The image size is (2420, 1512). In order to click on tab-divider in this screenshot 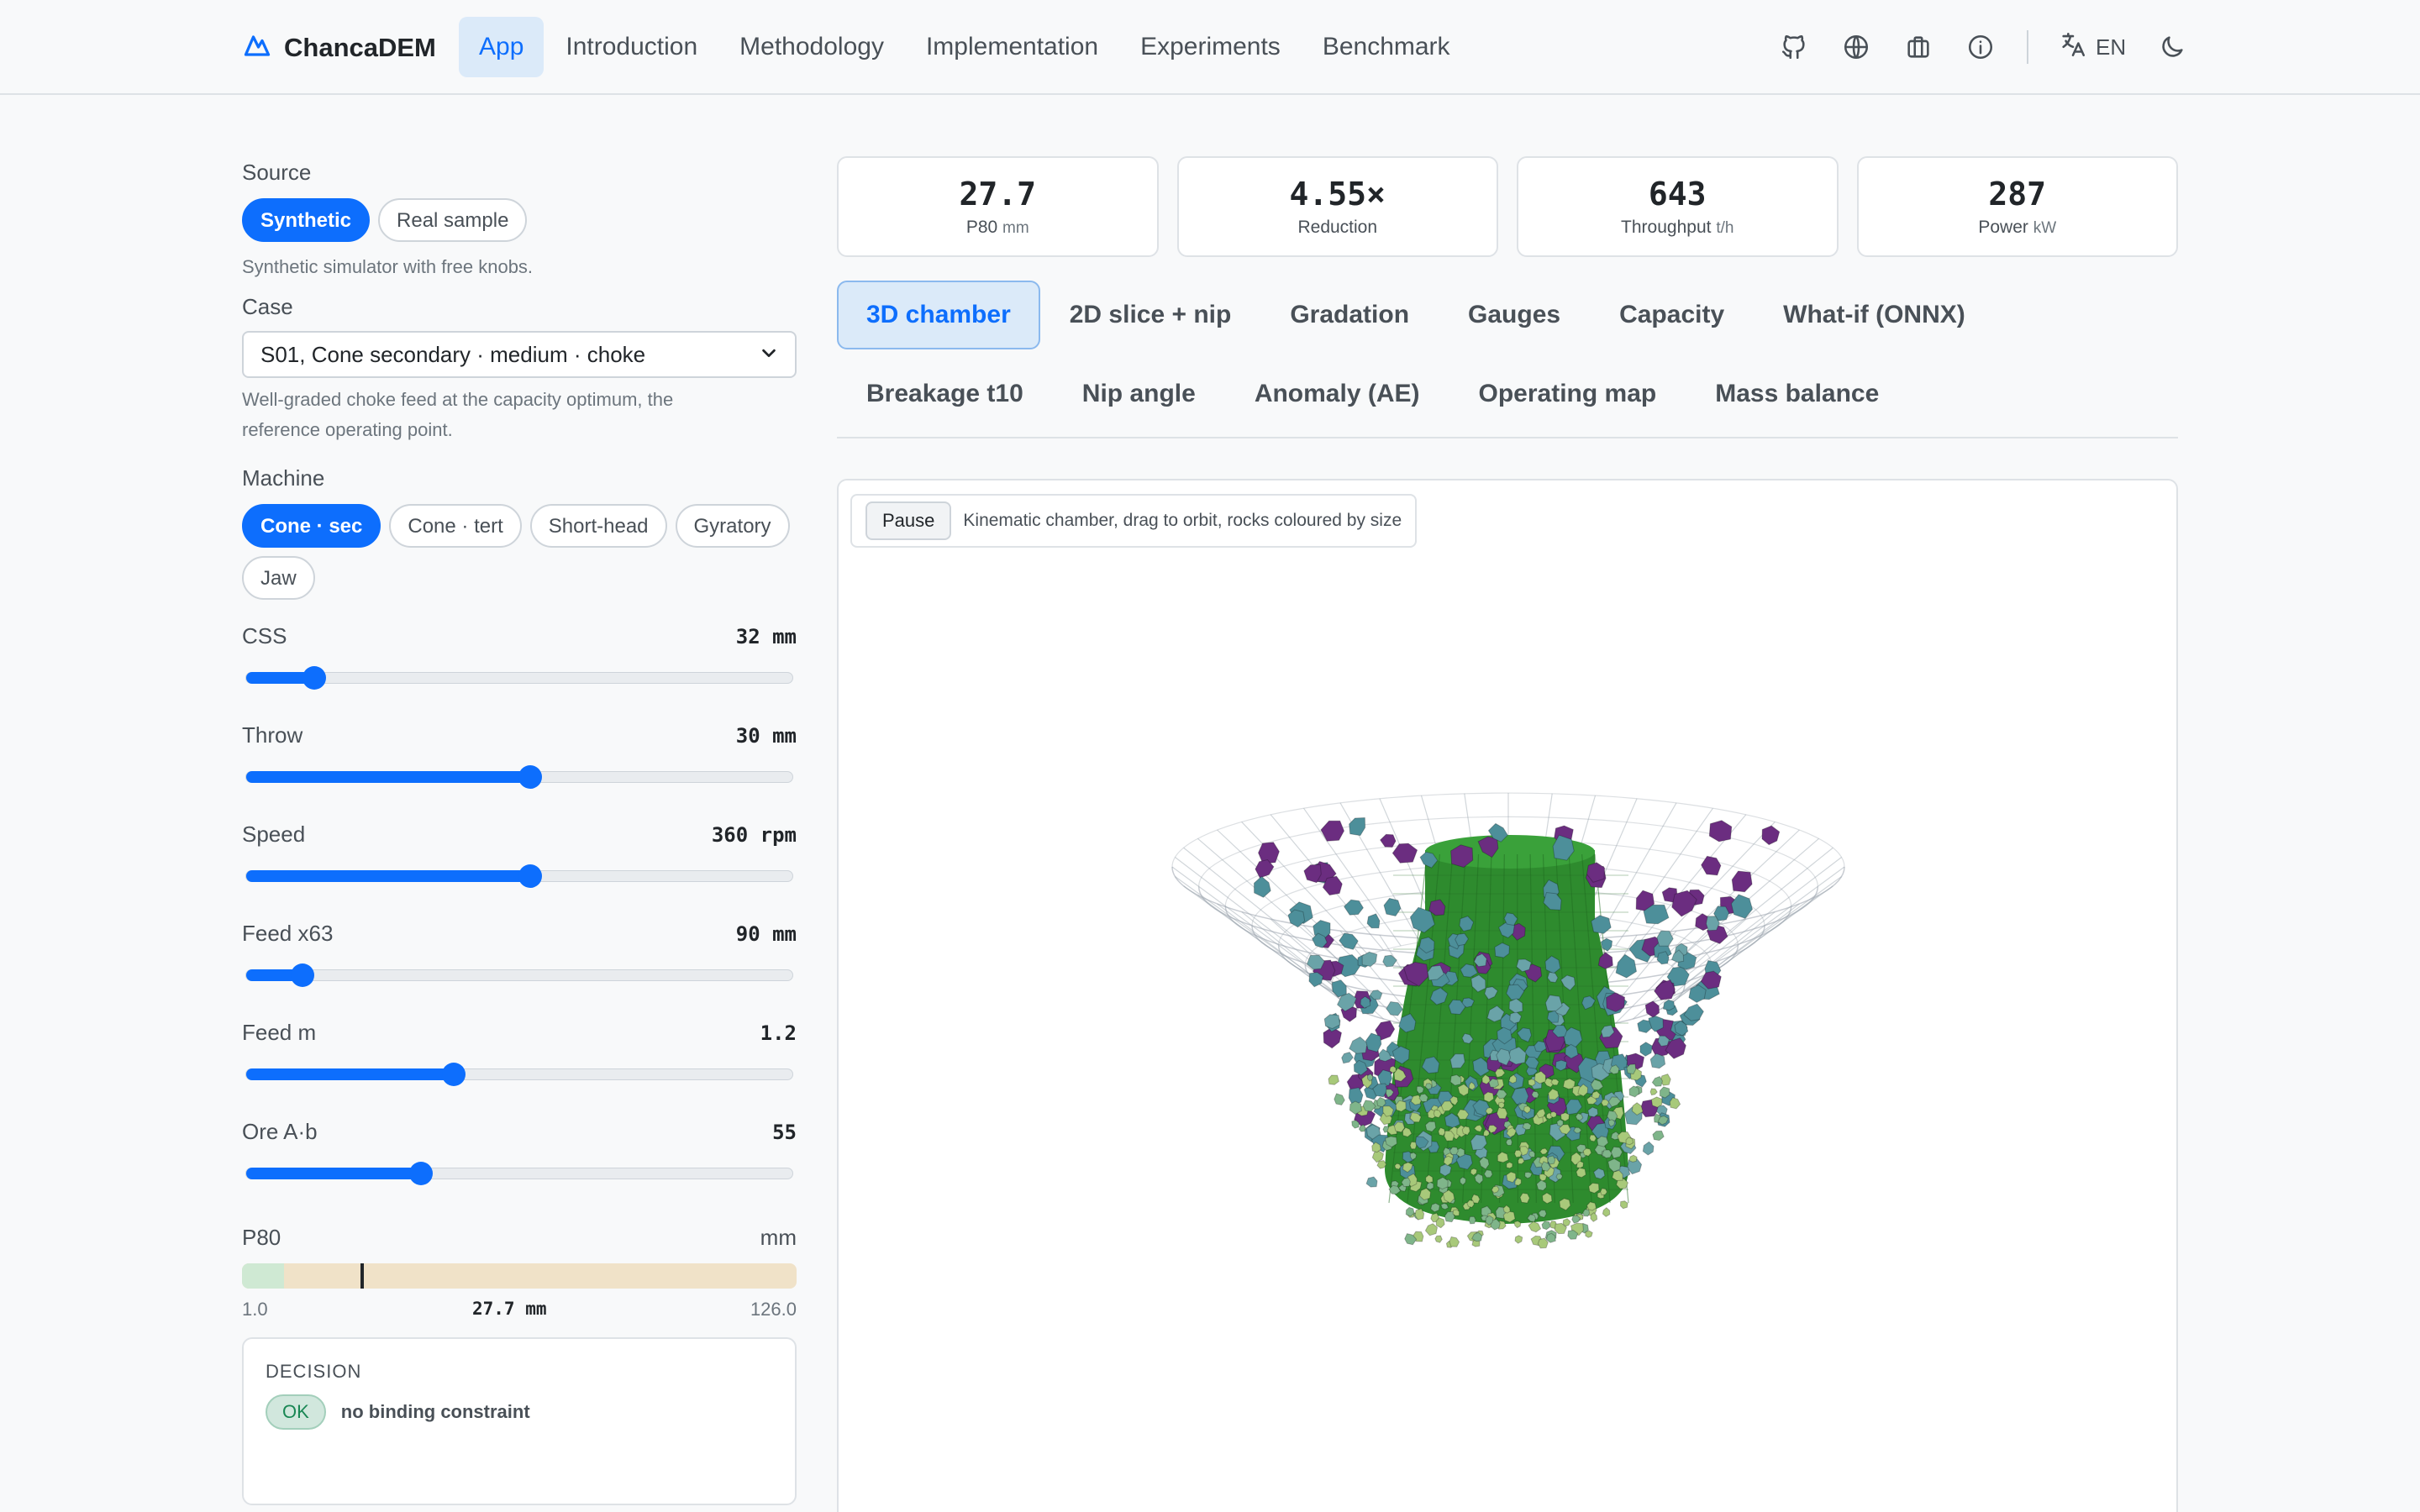, I will do `click(1507, 437)`.